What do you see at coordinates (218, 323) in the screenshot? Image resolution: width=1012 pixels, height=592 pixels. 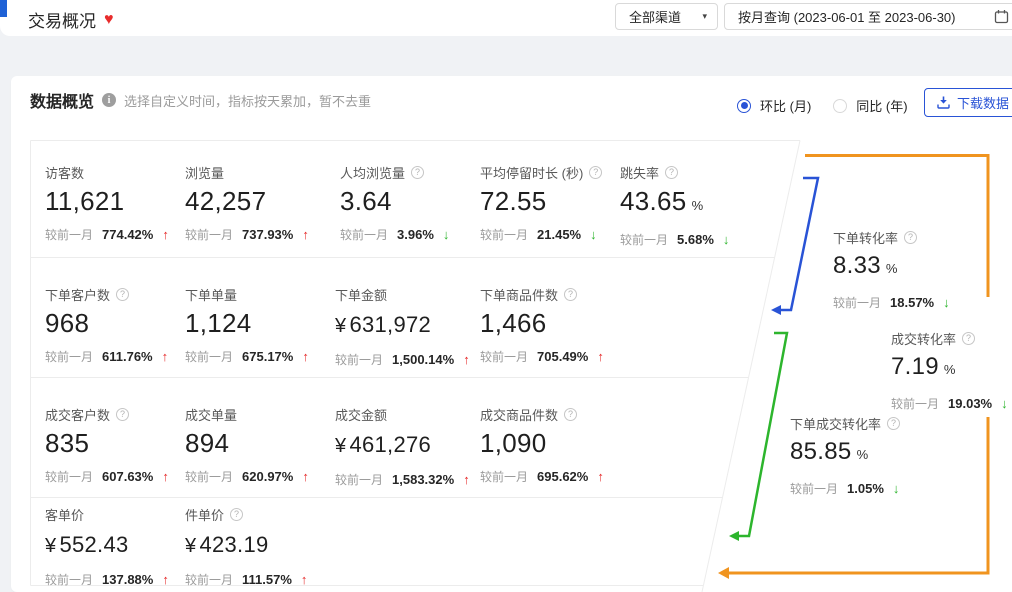 I see `metric-value: 1,124` at bounding box center [218, 323].